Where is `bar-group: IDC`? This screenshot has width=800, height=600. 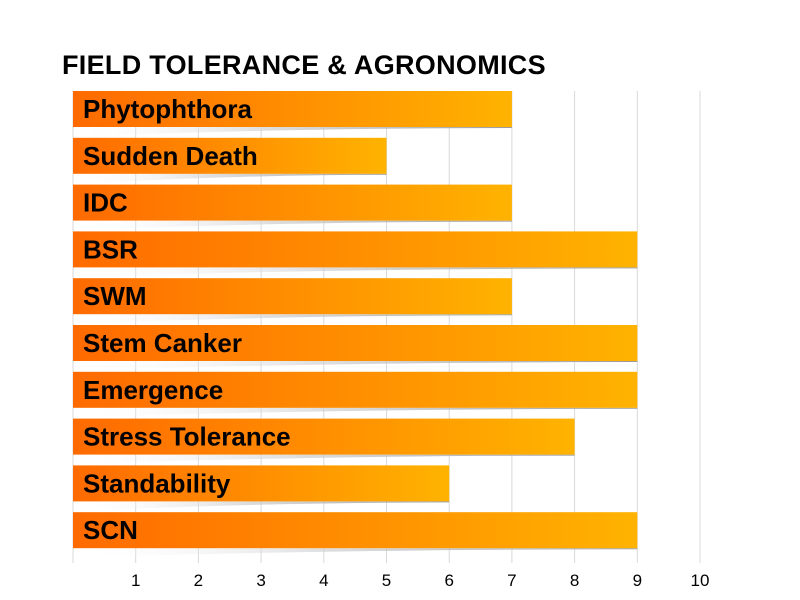
bar-group: IDC is located at coordinates (292, 206).